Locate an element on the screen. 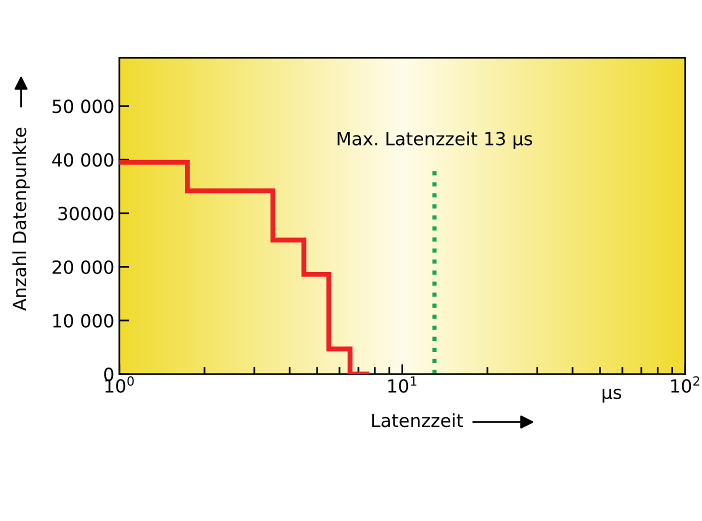  y-tick-label: 40 000 is located at coordinates (83, 160).